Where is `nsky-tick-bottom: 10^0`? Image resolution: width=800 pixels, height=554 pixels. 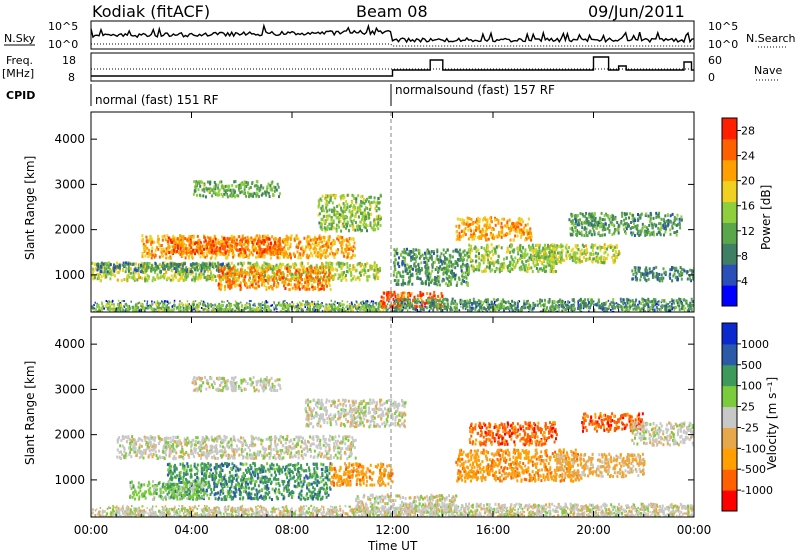 nsky-tick-bottom: 10^0 is located at coordinates (63, 44).